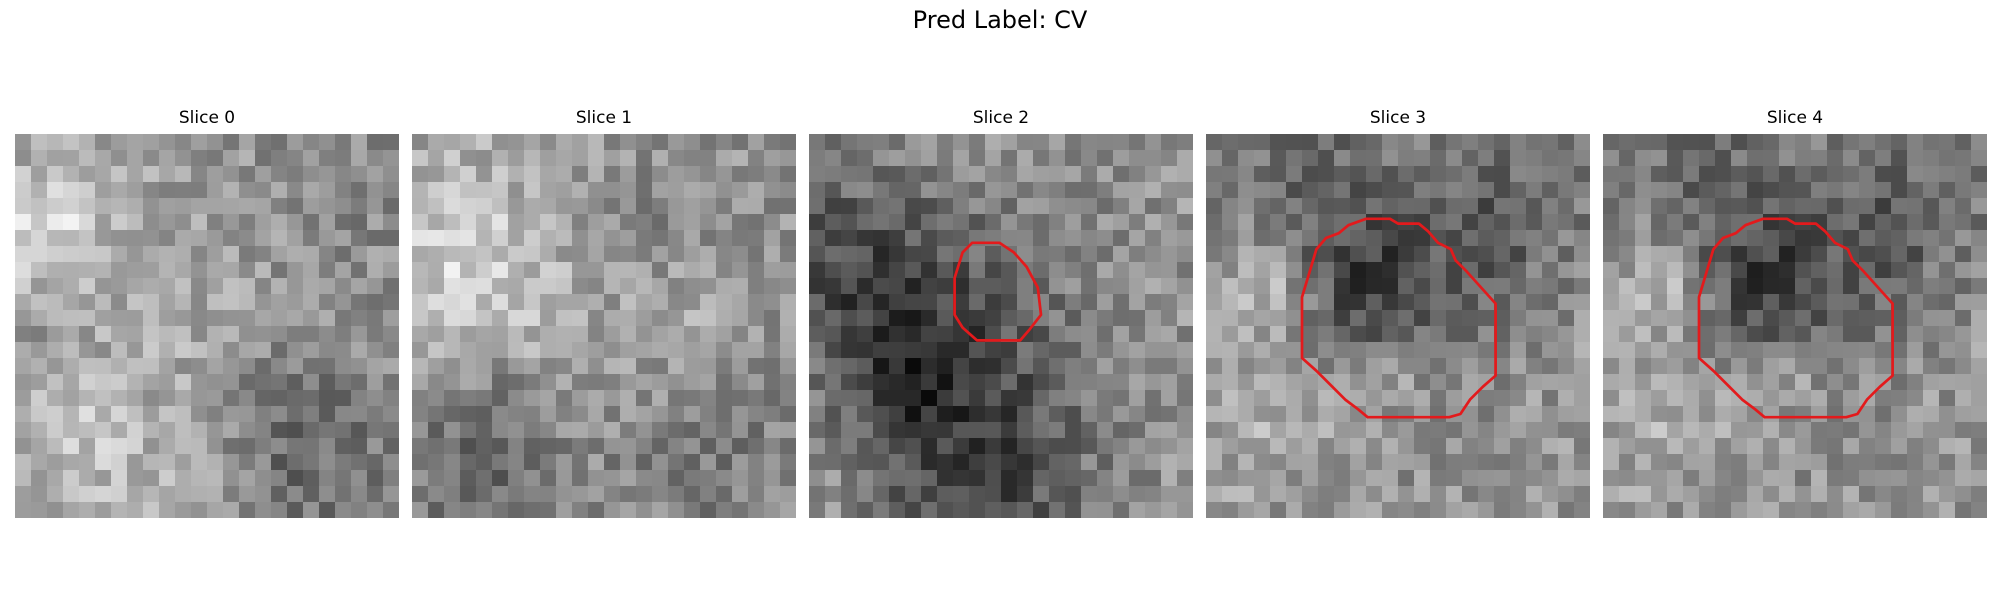 The image size is (2000, 600). Describe the element at coordinates (207, 118) in the screenshot. I see `slice-title: Slice 0` at that location.